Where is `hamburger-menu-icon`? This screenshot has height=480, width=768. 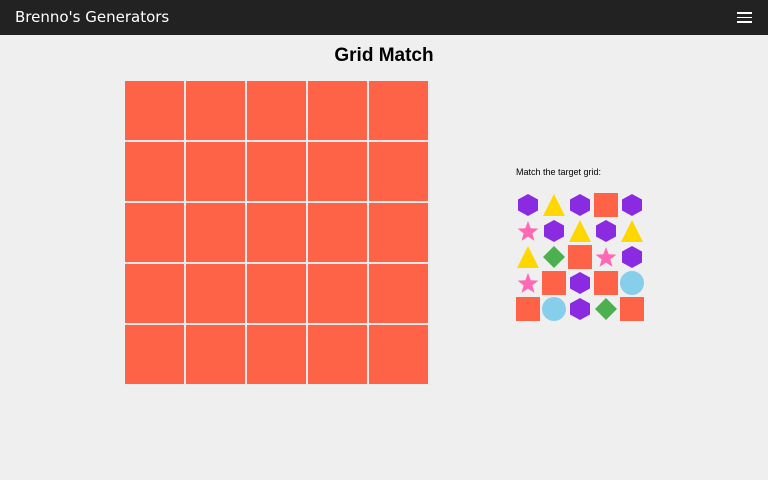 hamburger-menu-icon is located at coordinates (745, 17).